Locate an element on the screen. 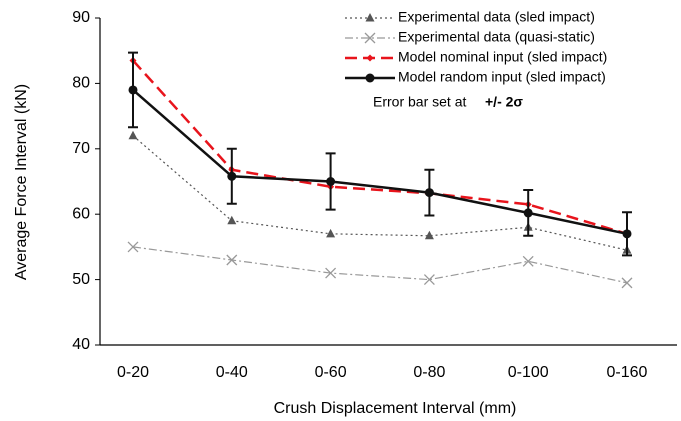 Image resolution: width=681 pixels, height=421 pixels. y-tick-label: 50 is located at coordinates (81, 279).